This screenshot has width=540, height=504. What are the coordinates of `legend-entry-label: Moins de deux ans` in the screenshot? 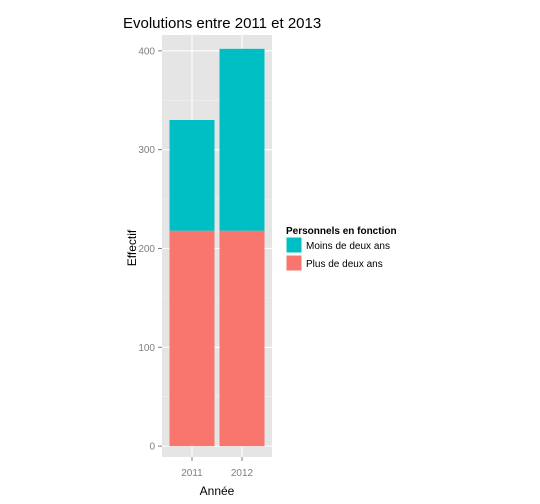 It's located at (348, 246).